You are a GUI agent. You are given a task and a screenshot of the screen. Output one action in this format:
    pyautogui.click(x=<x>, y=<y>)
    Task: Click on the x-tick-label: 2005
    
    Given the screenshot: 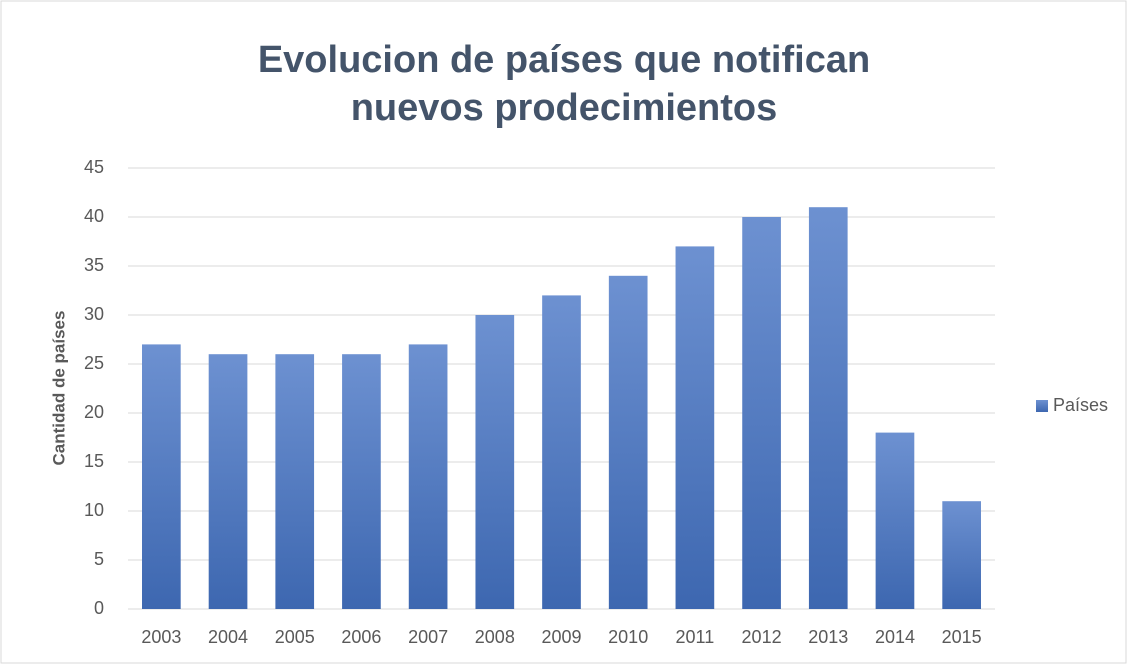 What is the action you would take?
    pyautogui.click(x=295, y=637)
    